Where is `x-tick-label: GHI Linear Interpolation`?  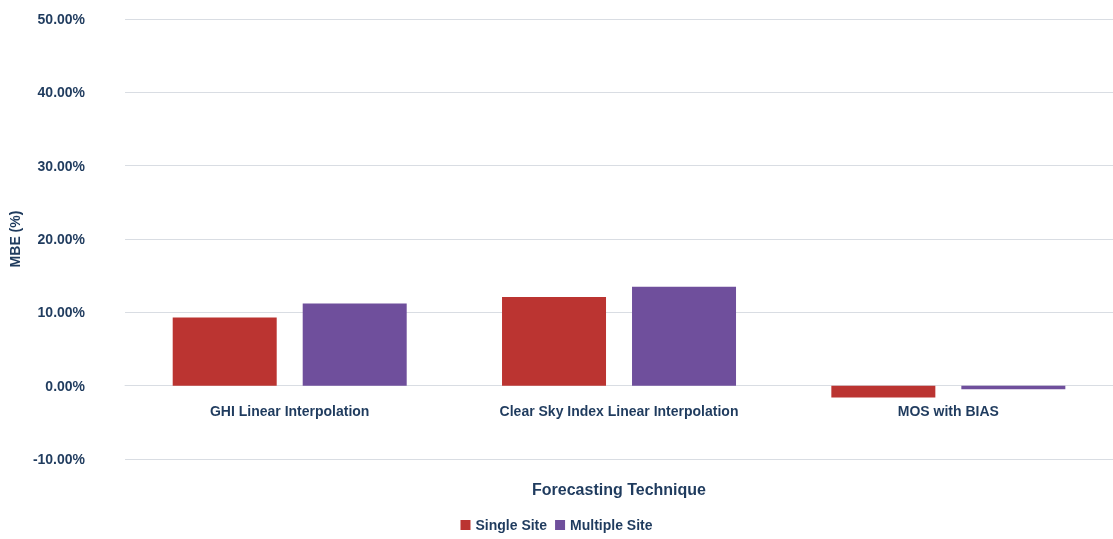
x-tick-label: GHI Linear Interpolation is located at coordinates (289, 410).